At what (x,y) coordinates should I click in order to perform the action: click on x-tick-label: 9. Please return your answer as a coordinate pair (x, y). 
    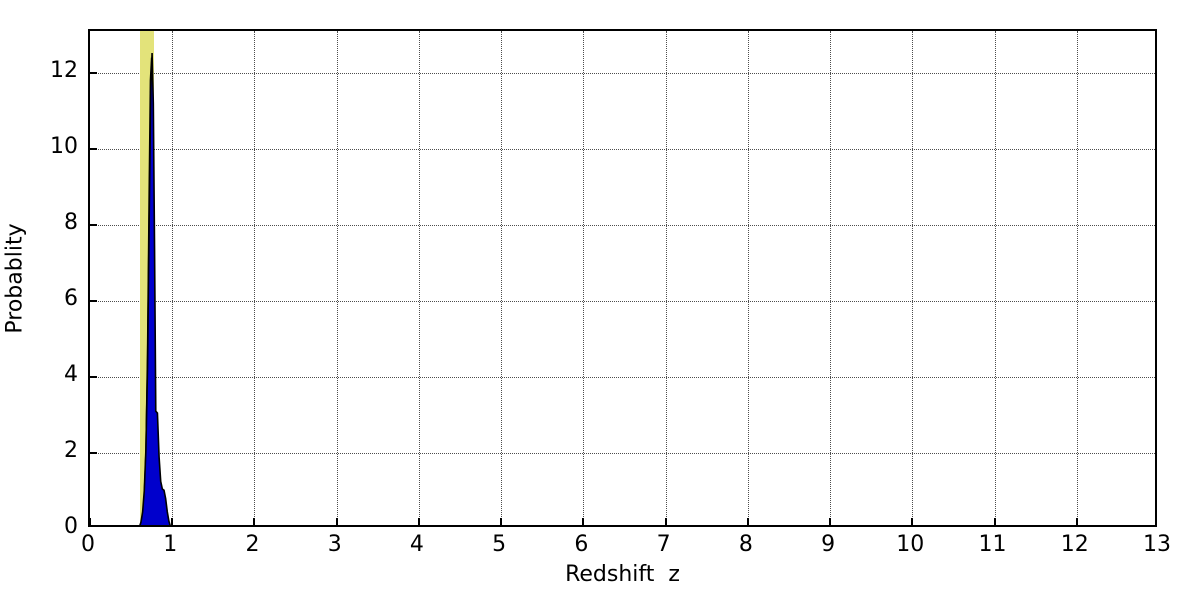
    Looking at the image, I should click on (828, 544).